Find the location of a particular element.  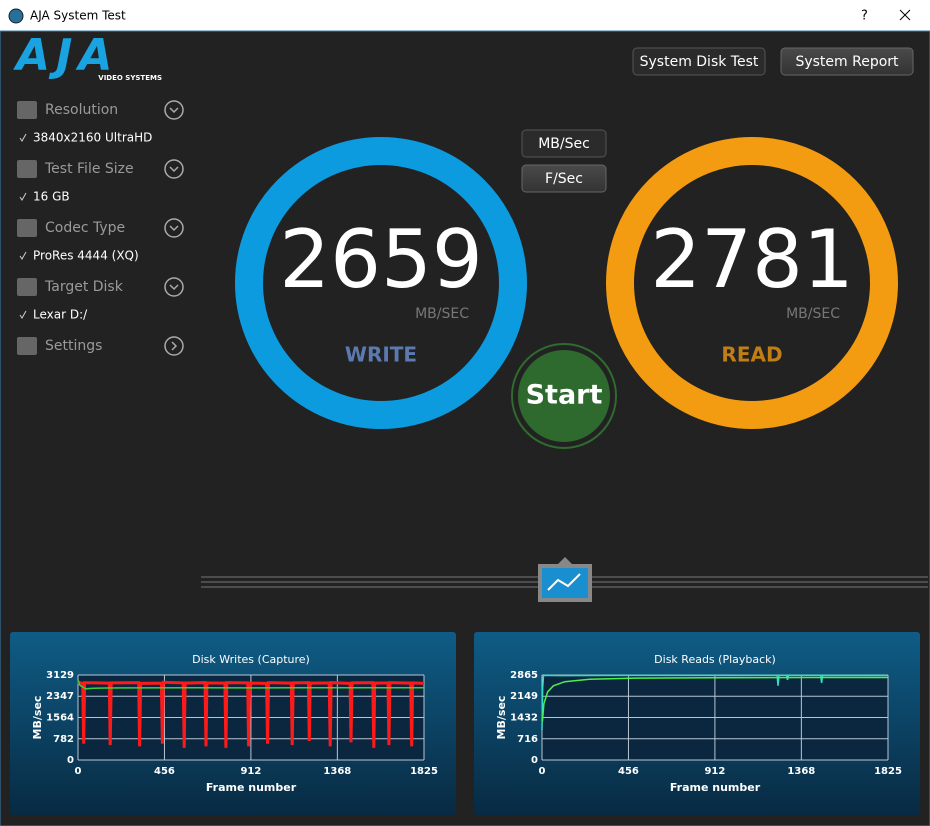

y-tick-label: 2149 is located at coordinates (524, 696).